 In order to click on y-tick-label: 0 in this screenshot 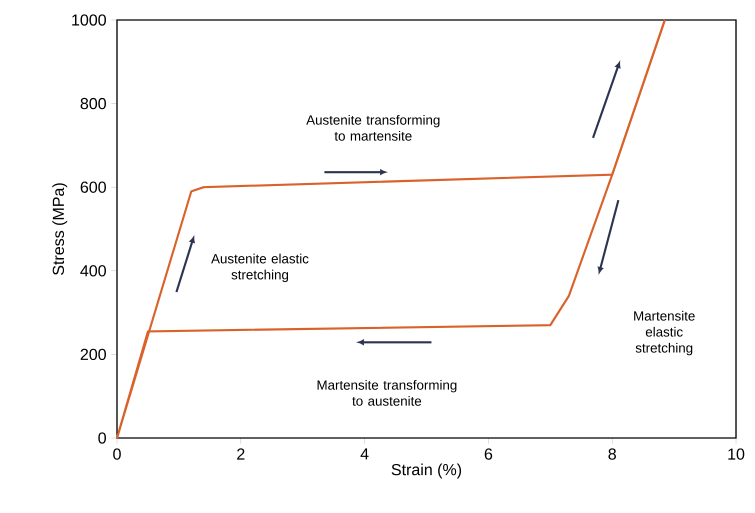, I will do `click(102, 438)`.